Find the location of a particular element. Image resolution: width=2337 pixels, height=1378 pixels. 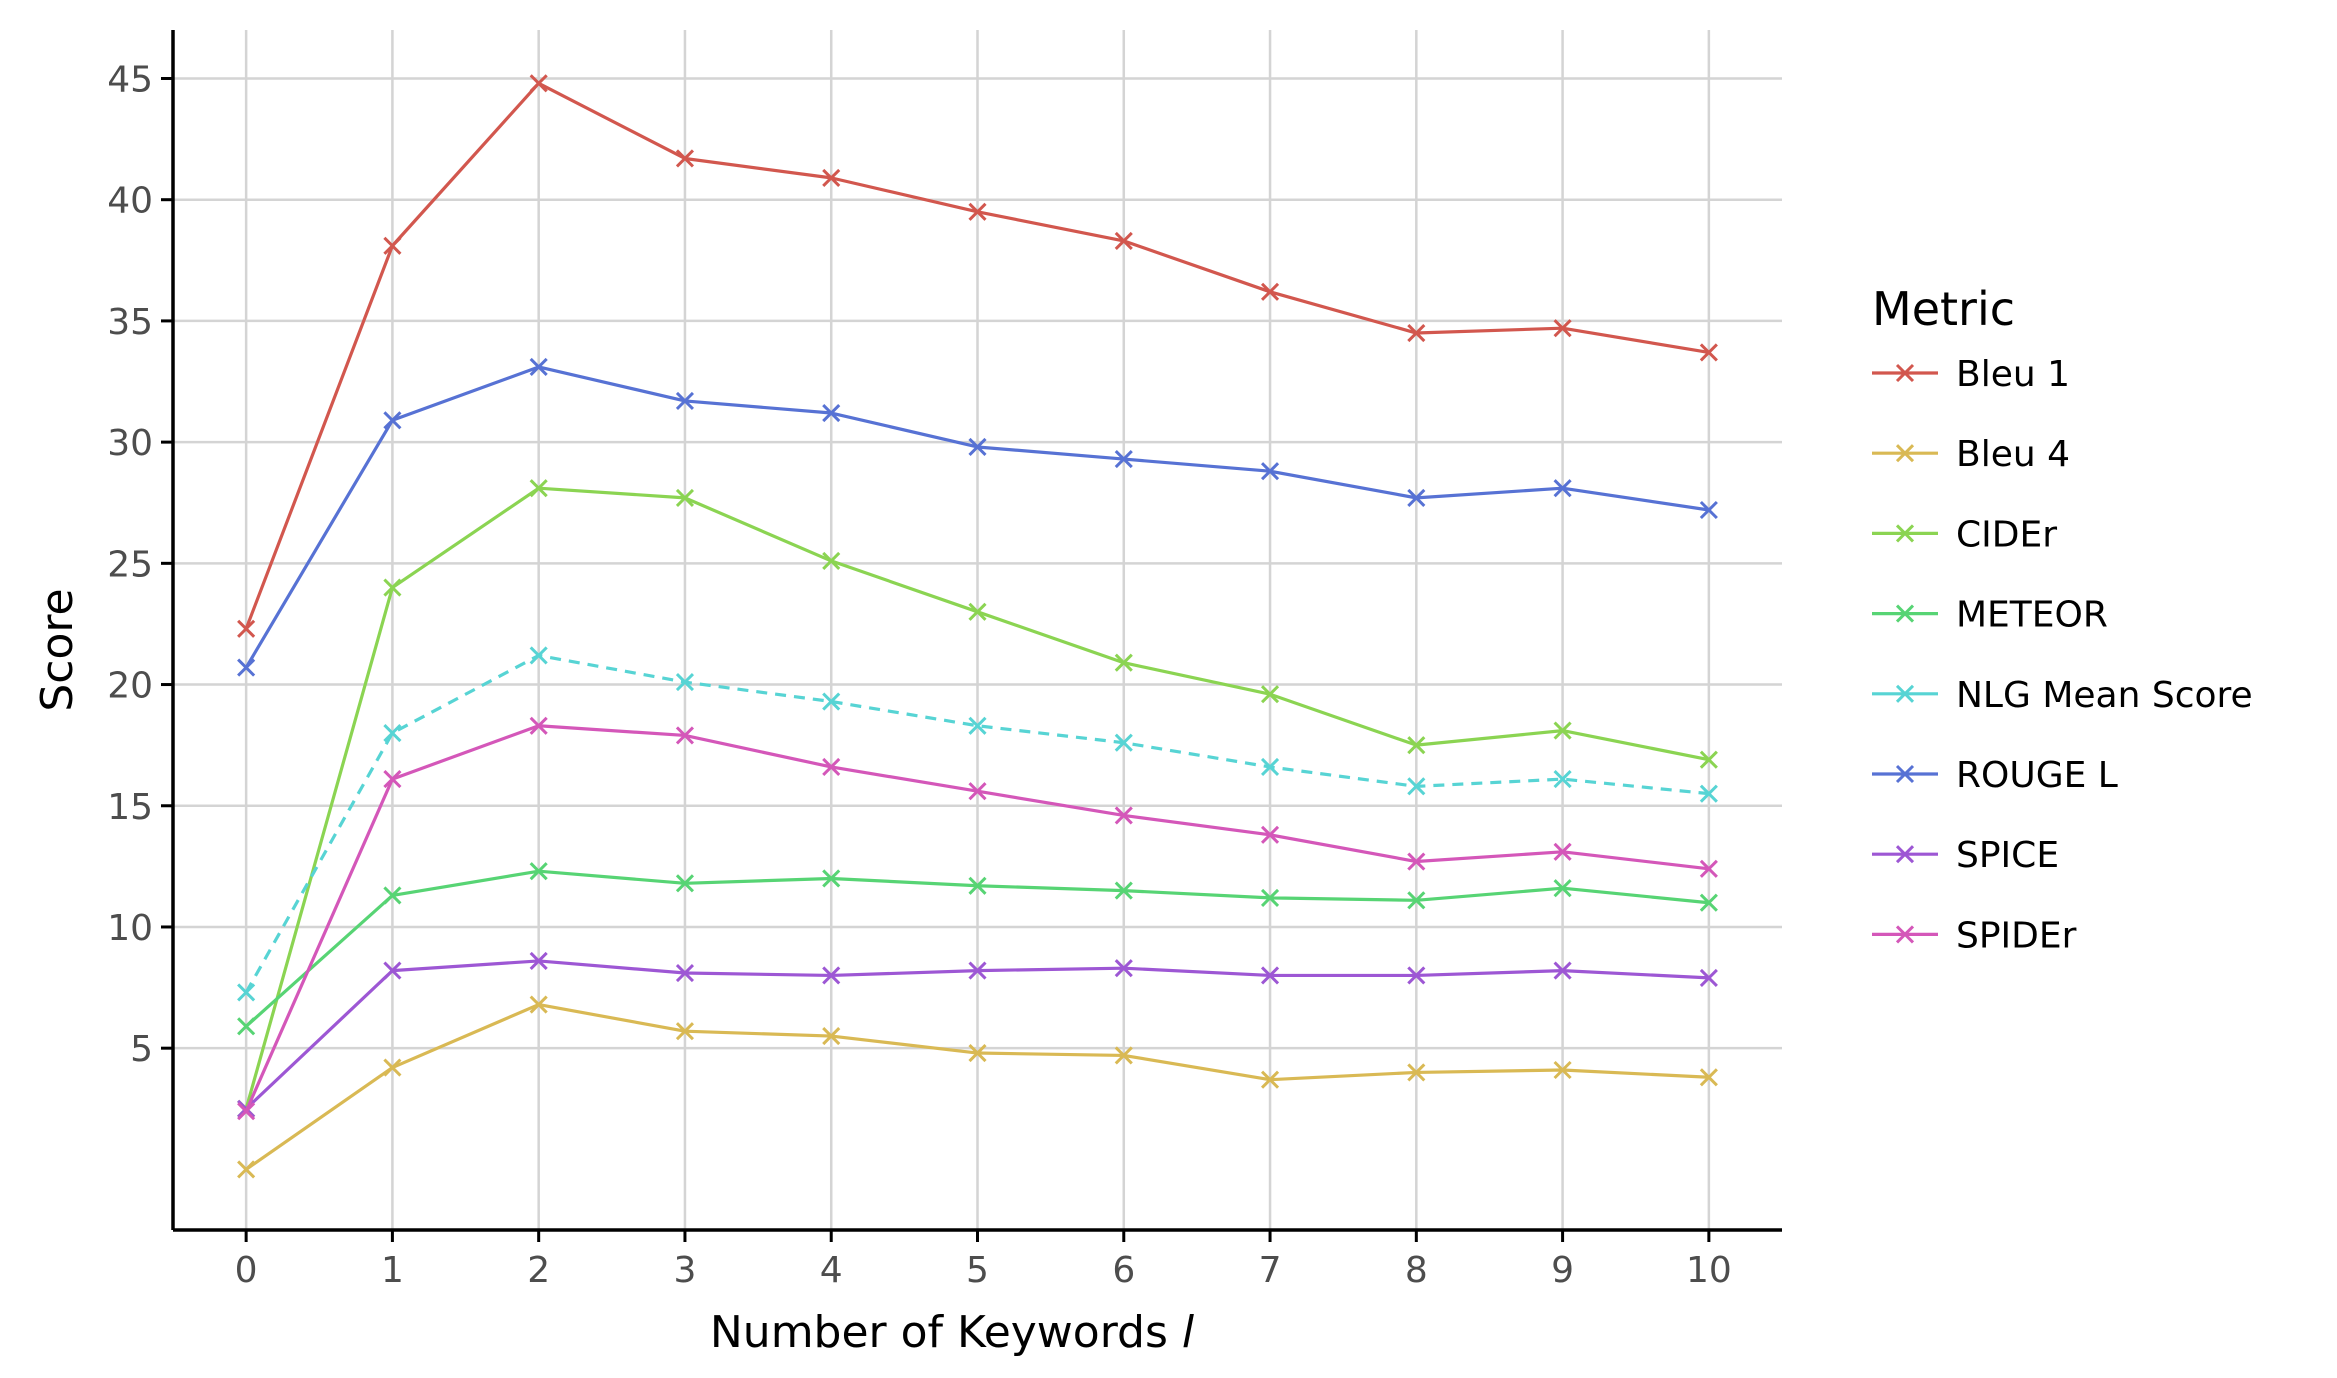

x-tick-label-0: 0 is located at coordinates (246, 1270).